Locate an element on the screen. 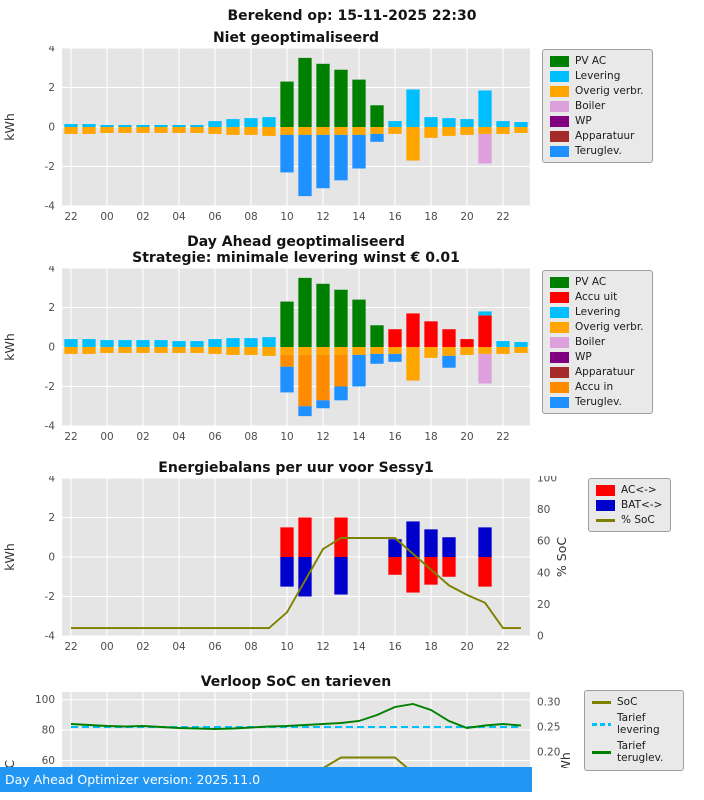 This screenshot has width=704, height=800. svg-text: 40 is located at coordinates (543, 573).